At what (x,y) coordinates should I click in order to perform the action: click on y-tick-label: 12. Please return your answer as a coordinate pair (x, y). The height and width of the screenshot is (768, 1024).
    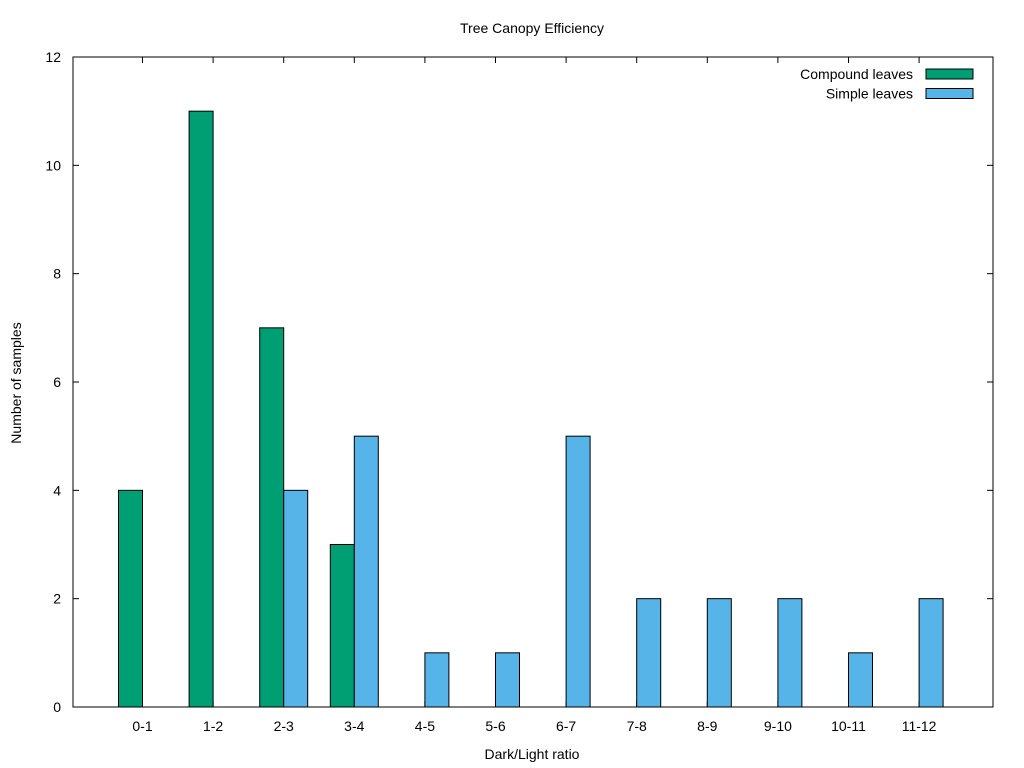
    Looking at the image, I should click on (53, 57).